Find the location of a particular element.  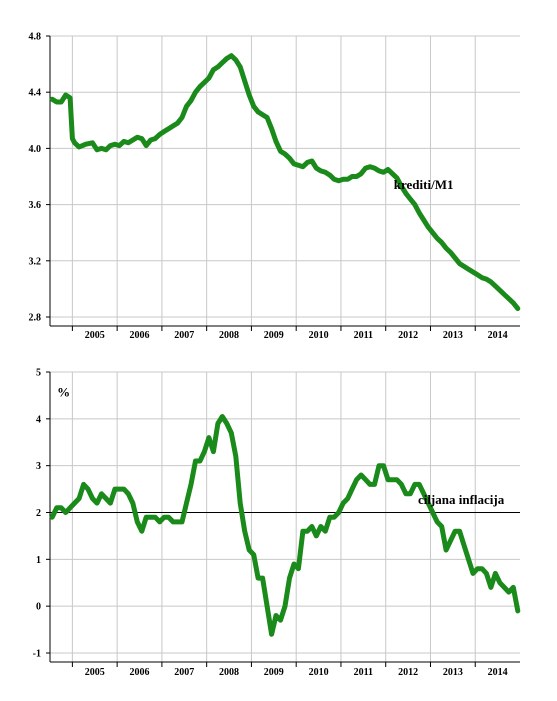

y-tick-label: 1 is located at coordinates (38, 560).